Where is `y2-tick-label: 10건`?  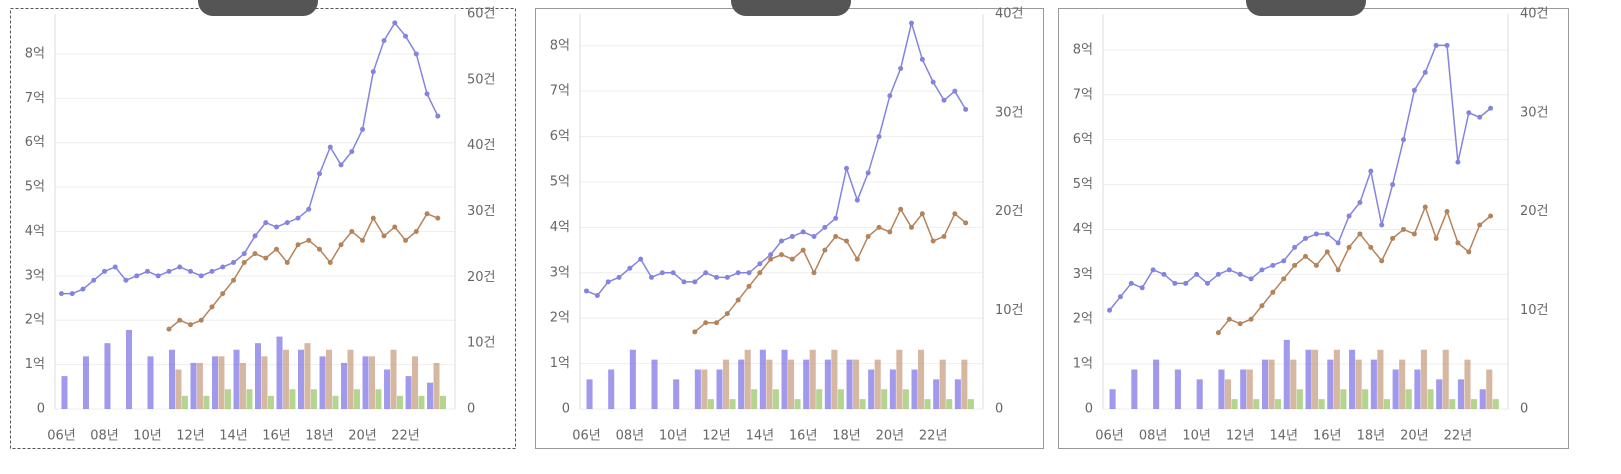 y2-tick-label: 10건 is located at coordinates (1009, 310).